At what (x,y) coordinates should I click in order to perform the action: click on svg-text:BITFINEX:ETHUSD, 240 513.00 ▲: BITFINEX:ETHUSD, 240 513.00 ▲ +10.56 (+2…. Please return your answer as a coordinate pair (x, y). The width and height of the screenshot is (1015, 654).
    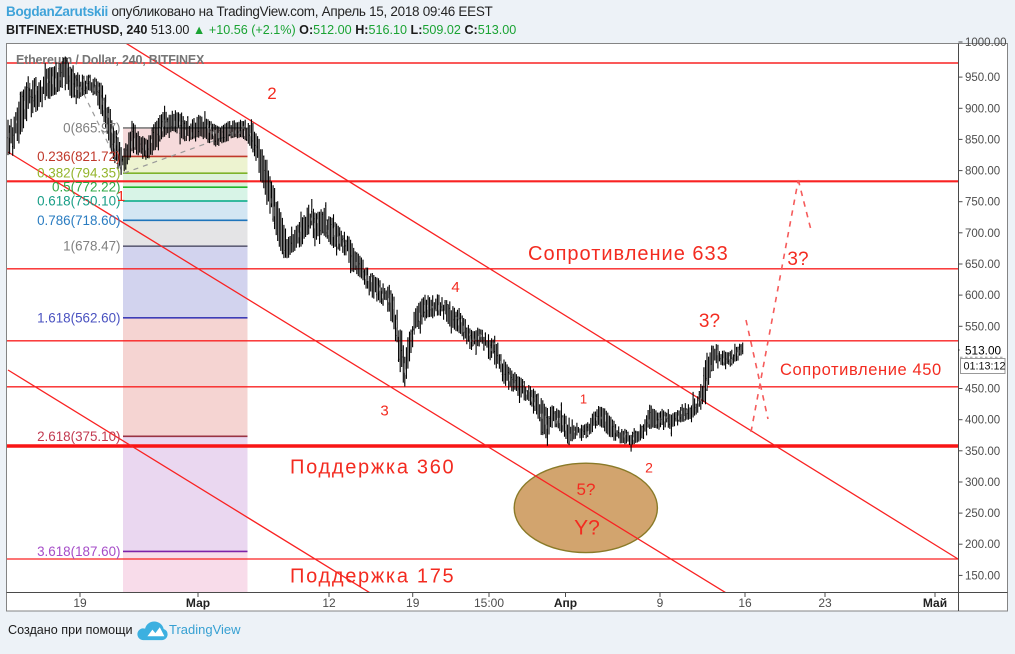
    Looking at the image, I should click on (261, 30).